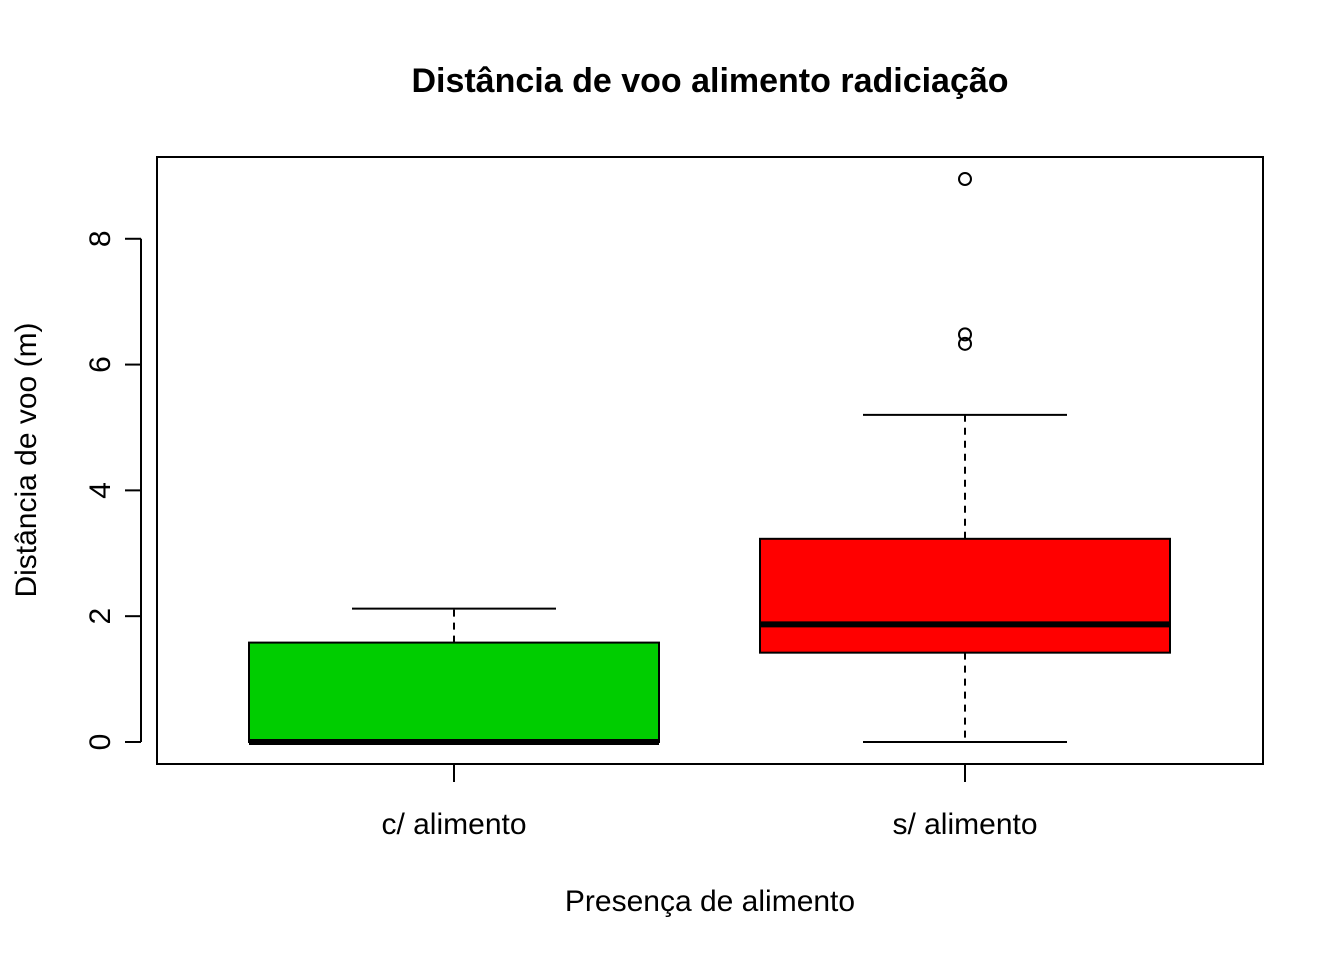 Image resolution: width=1344 pixels, height=960 pixels. I want to click on x-tick-label: c/ alimento, so click(453, 824).